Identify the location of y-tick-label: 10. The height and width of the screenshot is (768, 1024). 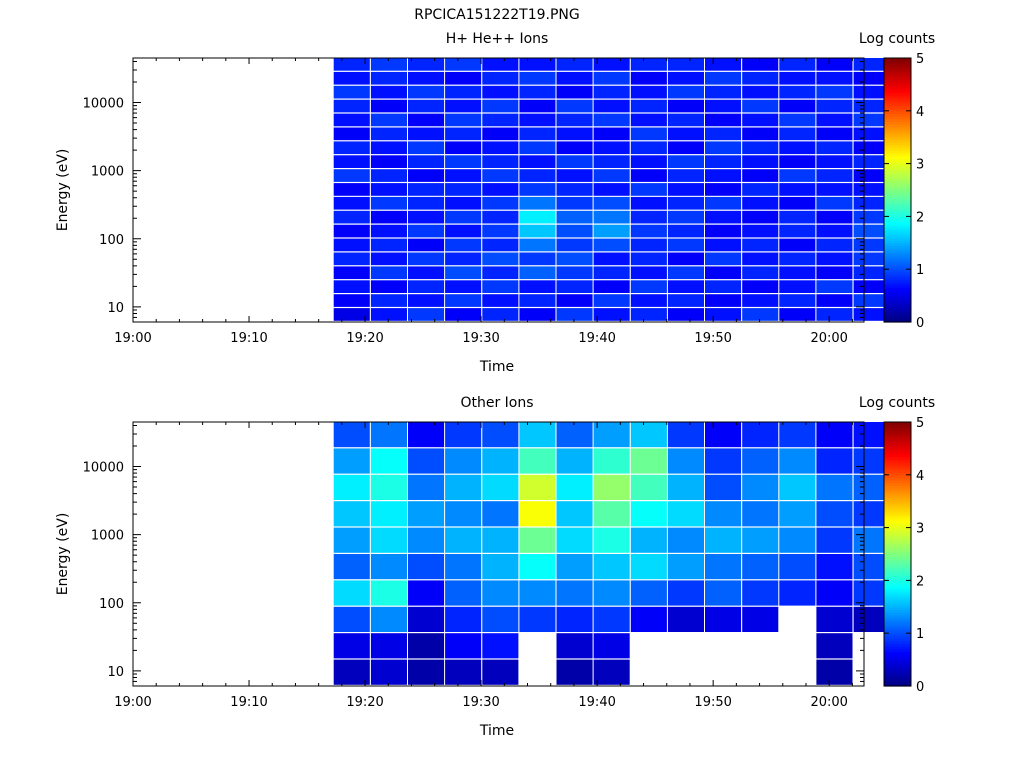
(115, 308).